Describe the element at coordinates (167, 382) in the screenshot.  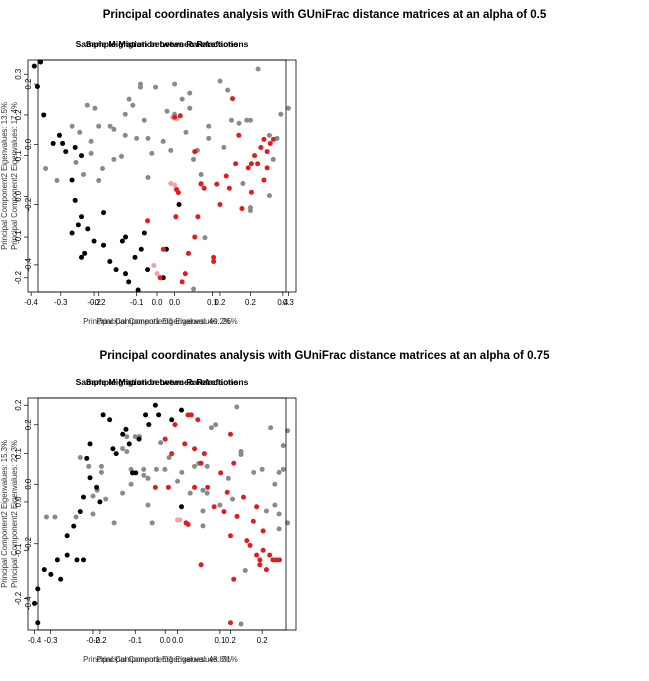
I see `plot-title: Sample Migration between Rarefactions` at that location.